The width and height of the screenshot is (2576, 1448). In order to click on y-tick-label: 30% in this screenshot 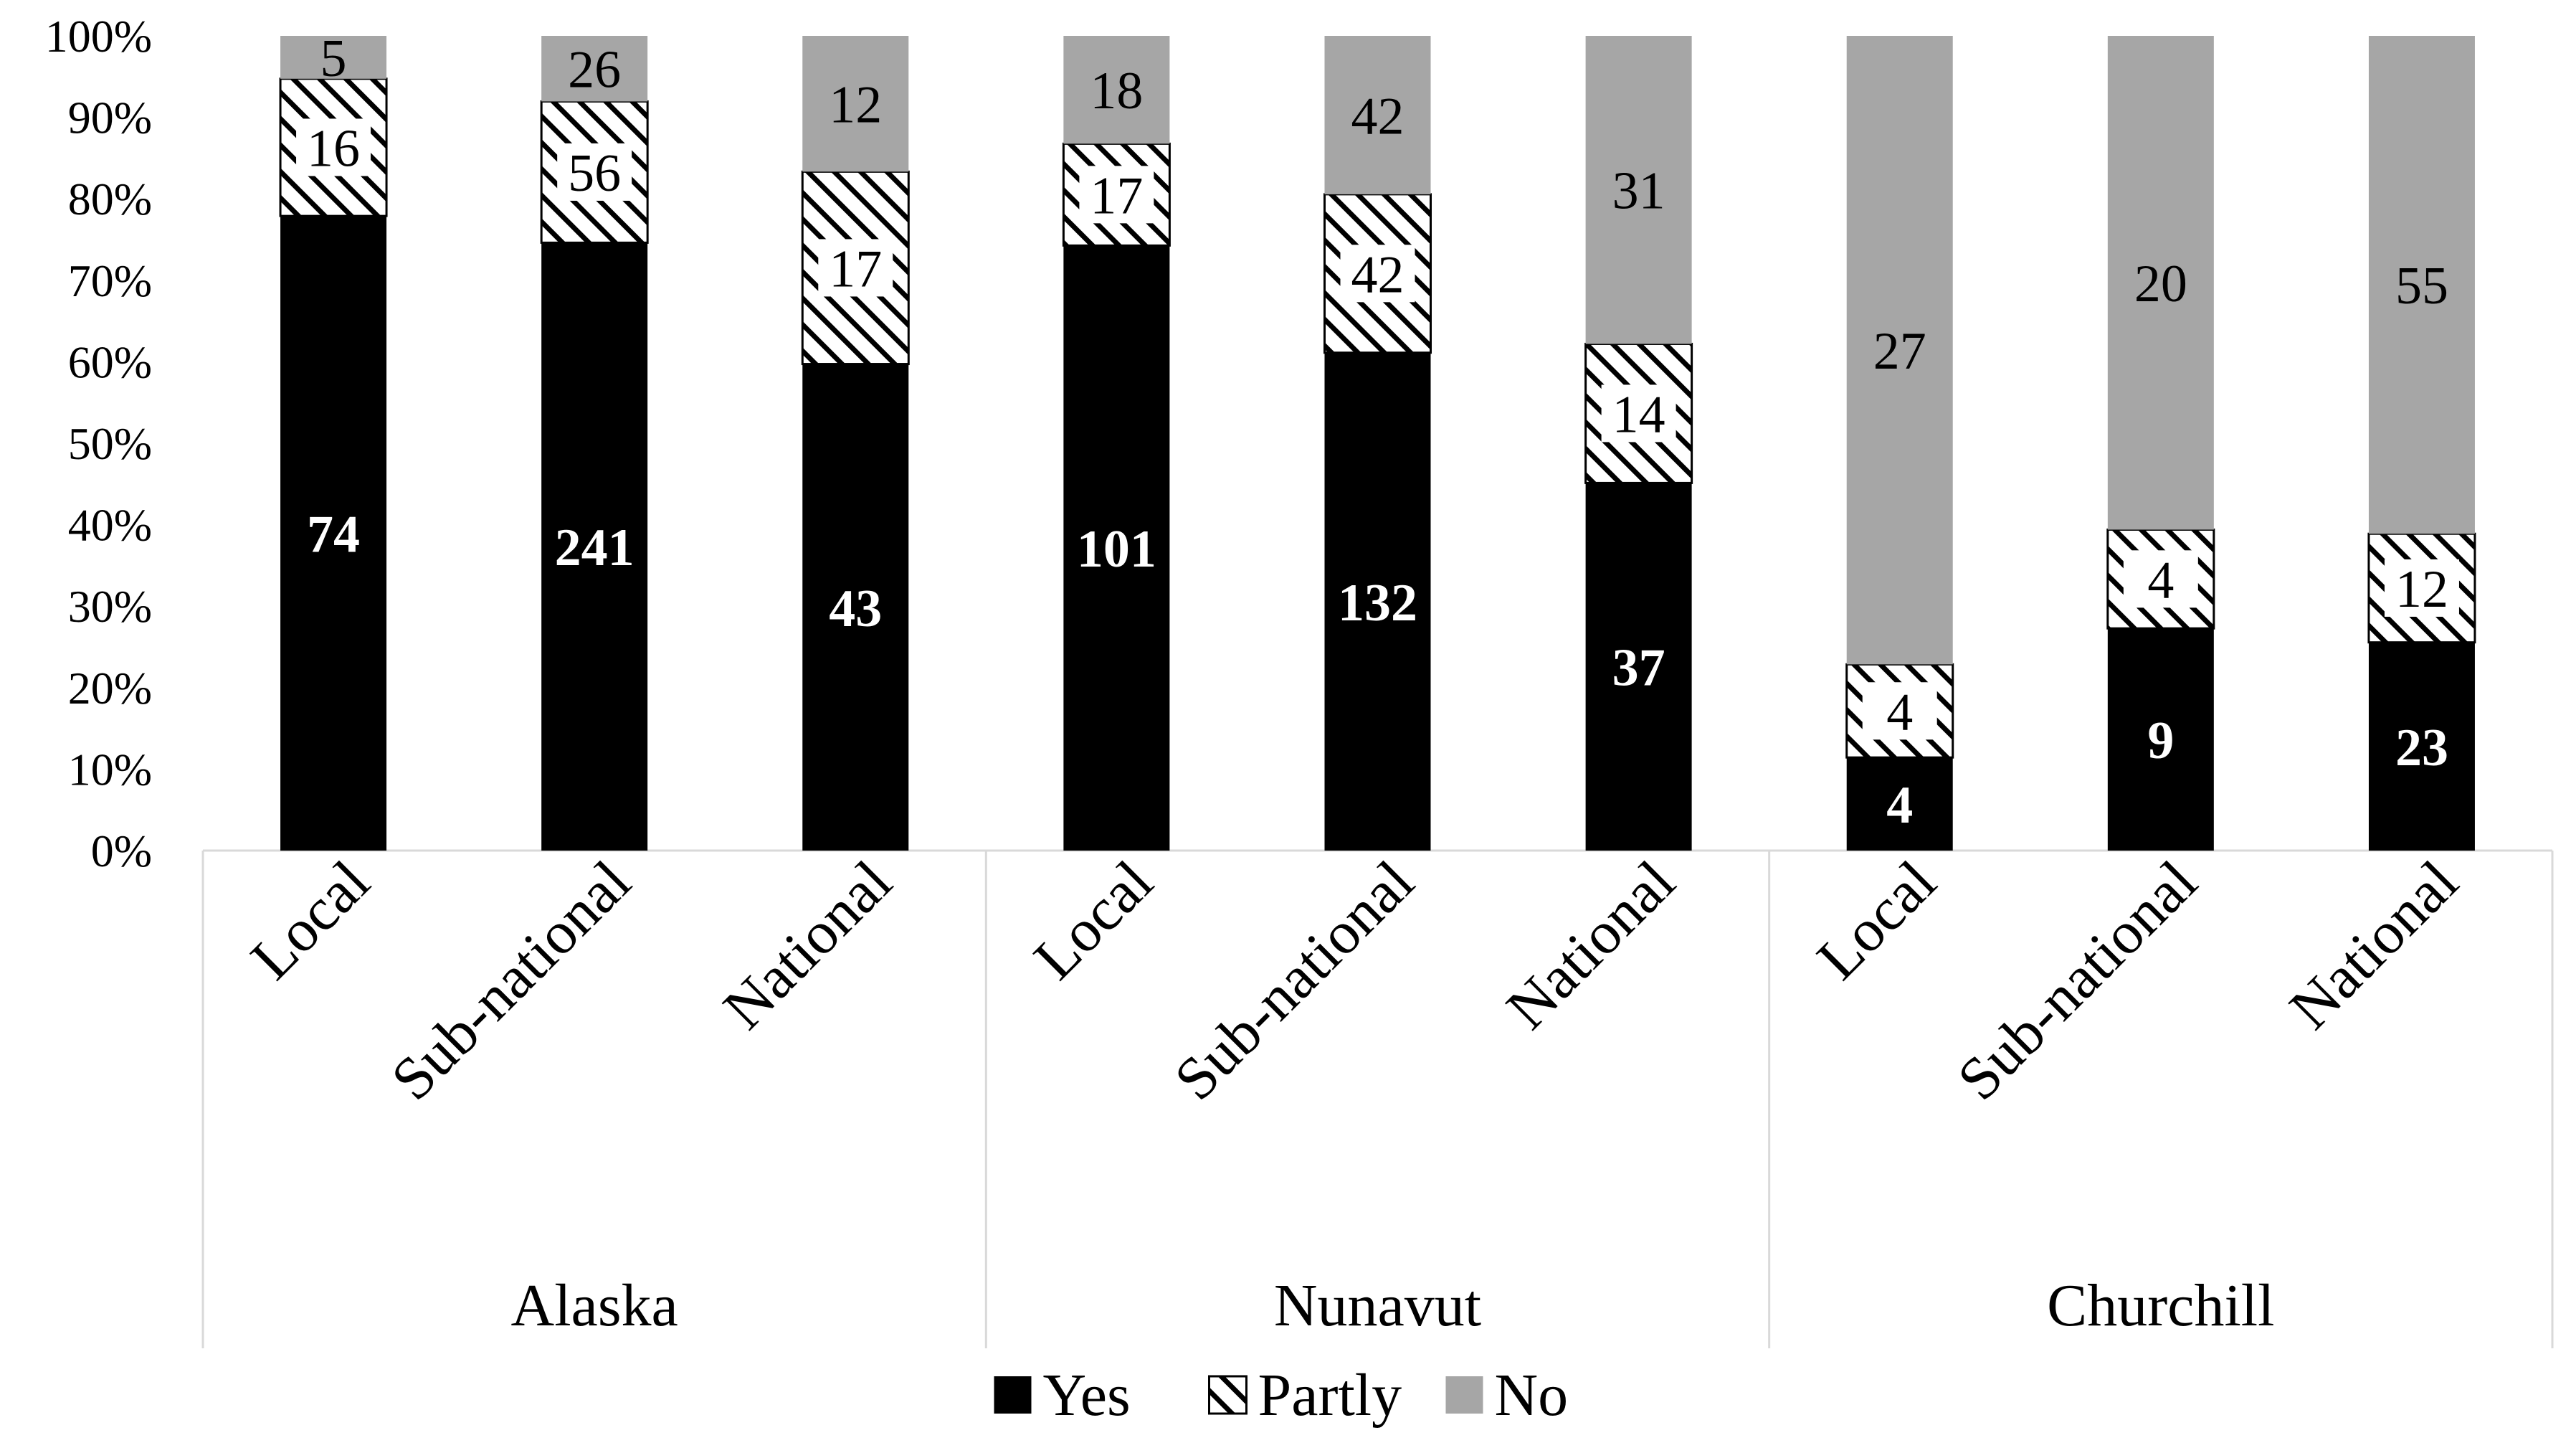, I will do `click(110, 606)`.